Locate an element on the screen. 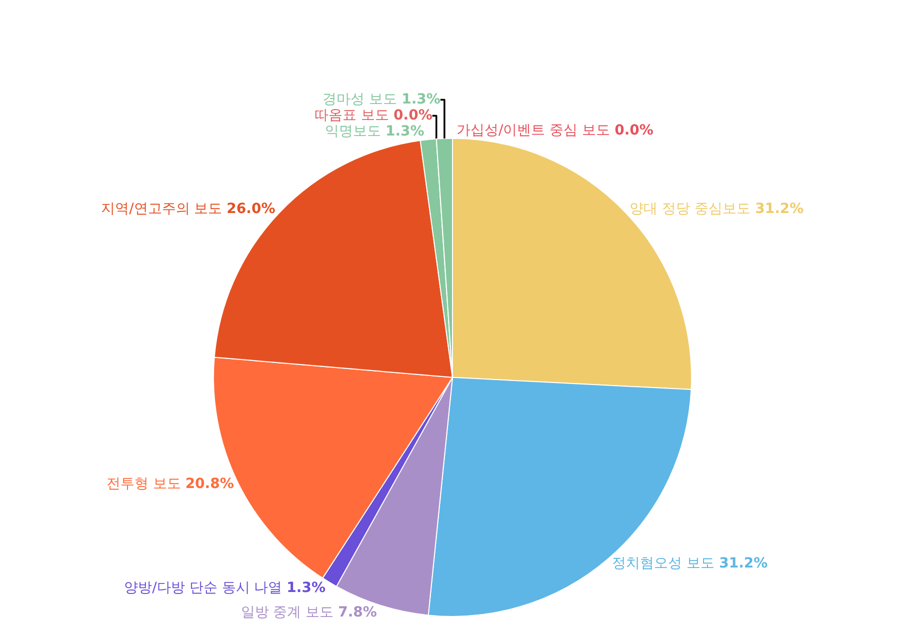  slice-label: 경마성 보도 is located at coordinates (360, 100).